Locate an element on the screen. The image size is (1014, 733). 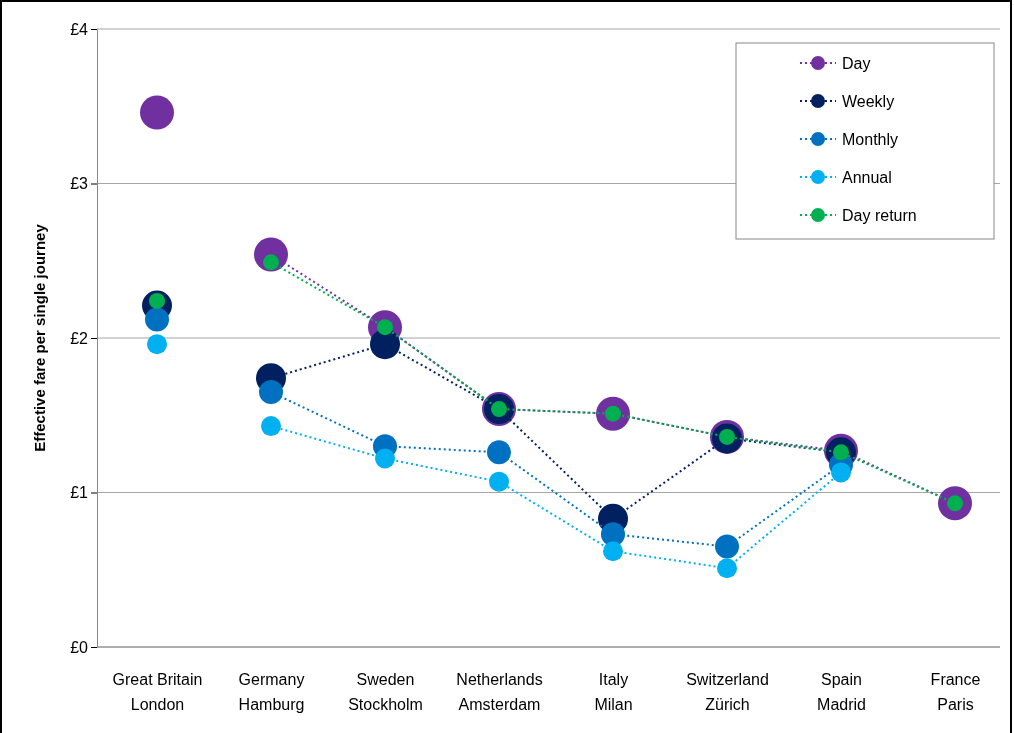
x-tick-label: Great Britain London is located at coordinates (157, 692).